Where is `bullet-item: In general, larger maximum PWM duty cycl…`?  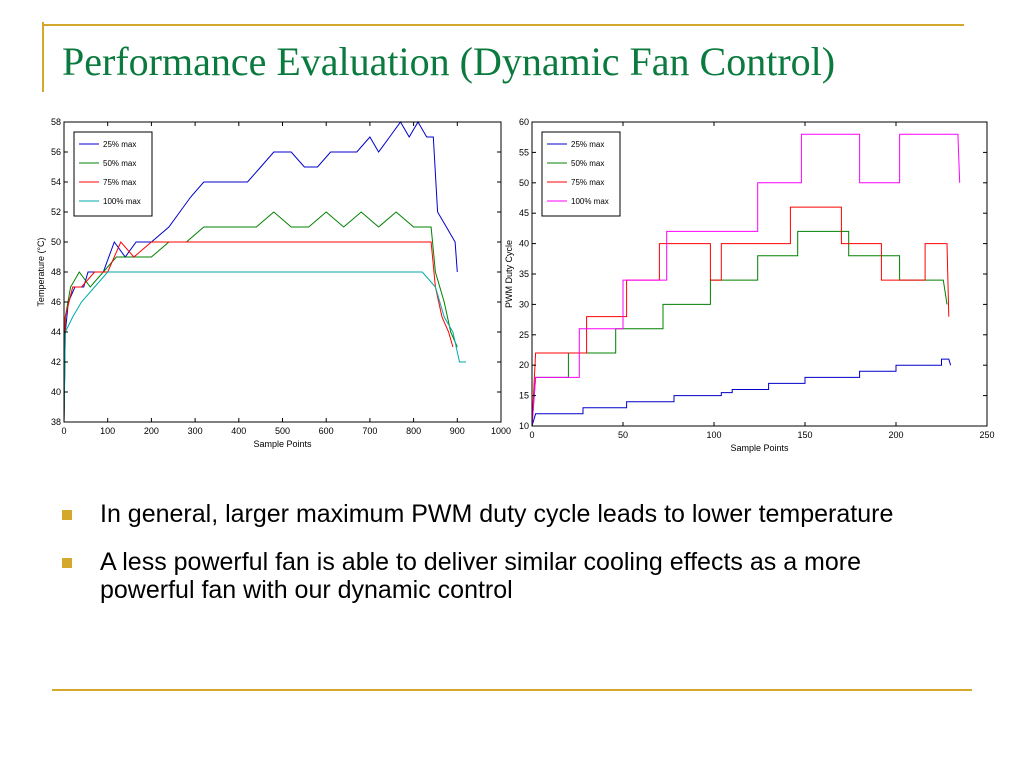 bullet-item: In general, larger maximum PWM duty cycl… is located at coordinates (512, 514).